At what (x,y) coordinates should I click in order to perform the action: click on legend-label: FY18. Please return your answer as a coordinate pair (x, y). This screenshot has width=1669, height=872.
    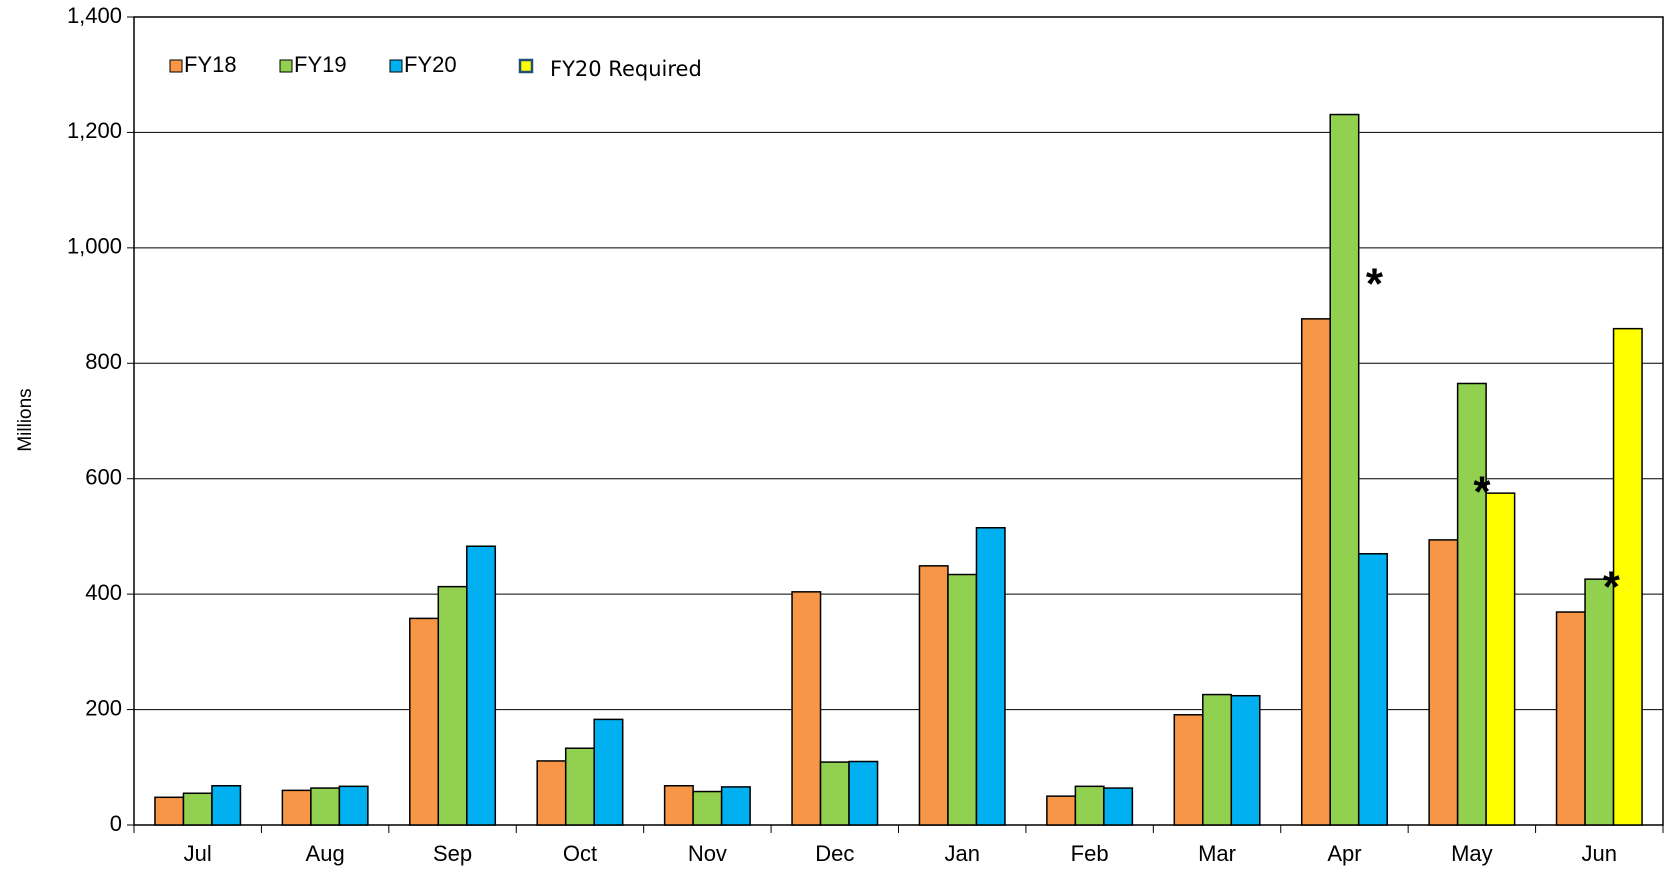
    Looking at the image, I should click on (210, 64).